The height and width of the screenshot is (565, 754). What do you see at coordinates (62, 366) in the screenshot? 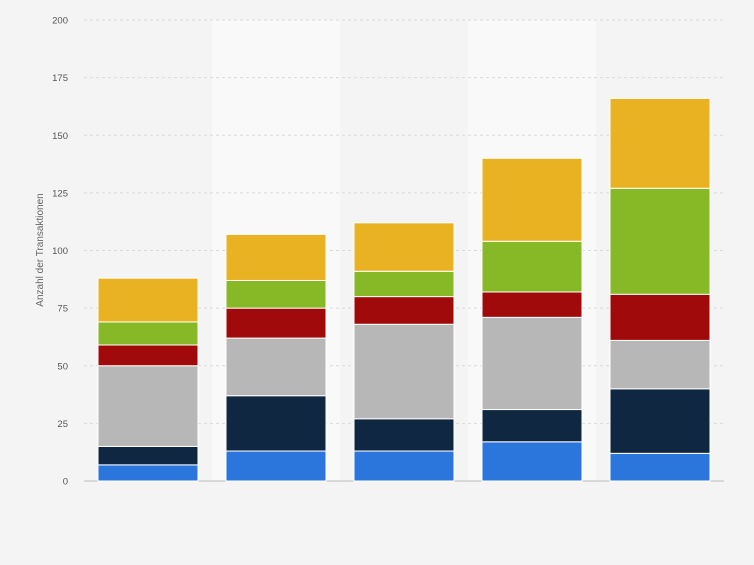
I see `y-tick-label: 50` at bounding box center [62, 366].